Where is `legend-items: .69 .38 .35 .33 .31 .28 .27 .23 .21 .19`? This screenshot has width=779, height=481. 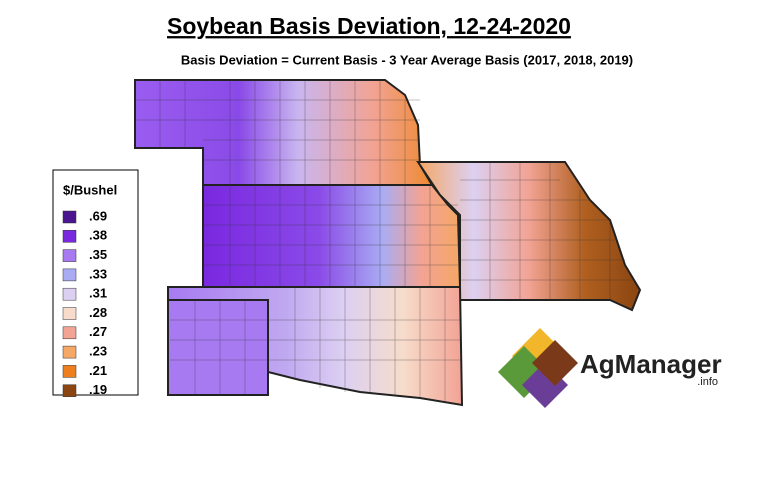
legend-items: .69 .38 .35 .33 .31 .28 .27 .23 .21 .19 is located at coordinates (84, 302).